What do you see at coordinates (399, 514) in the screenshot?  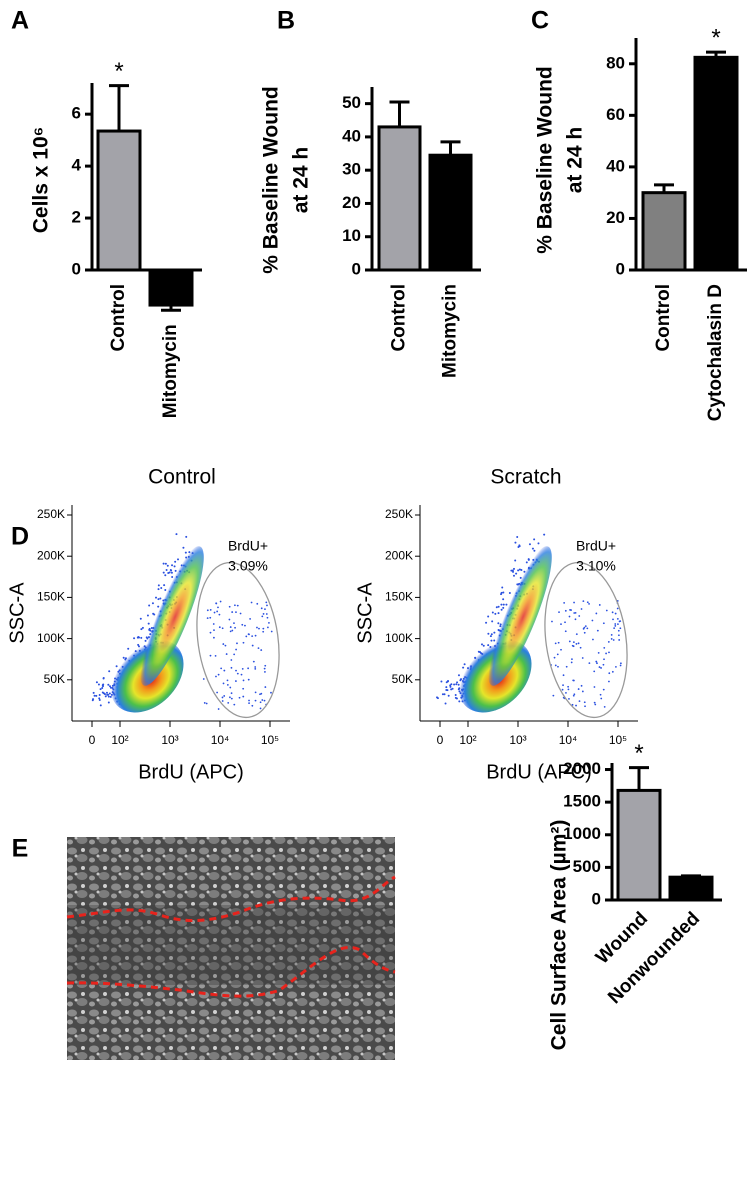 I see `y-tick-label: 250K` at bounding box center [399, 514].